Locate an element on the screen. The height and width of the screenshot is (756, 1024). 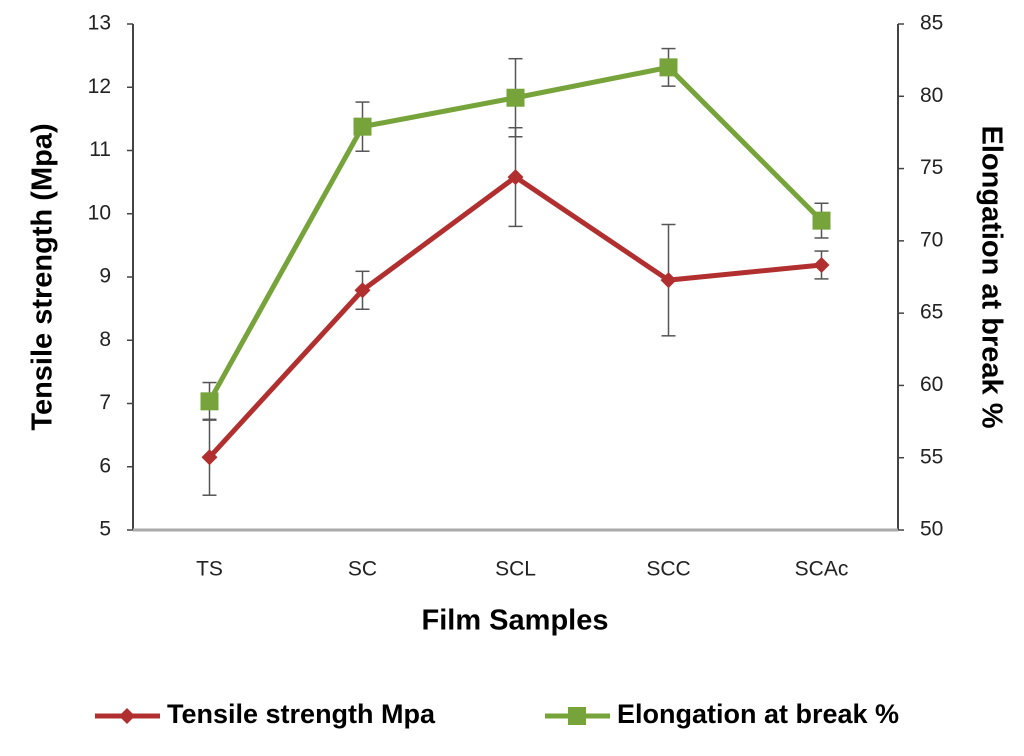
y-tick-label: 10 is located at coordinates (99, 212).